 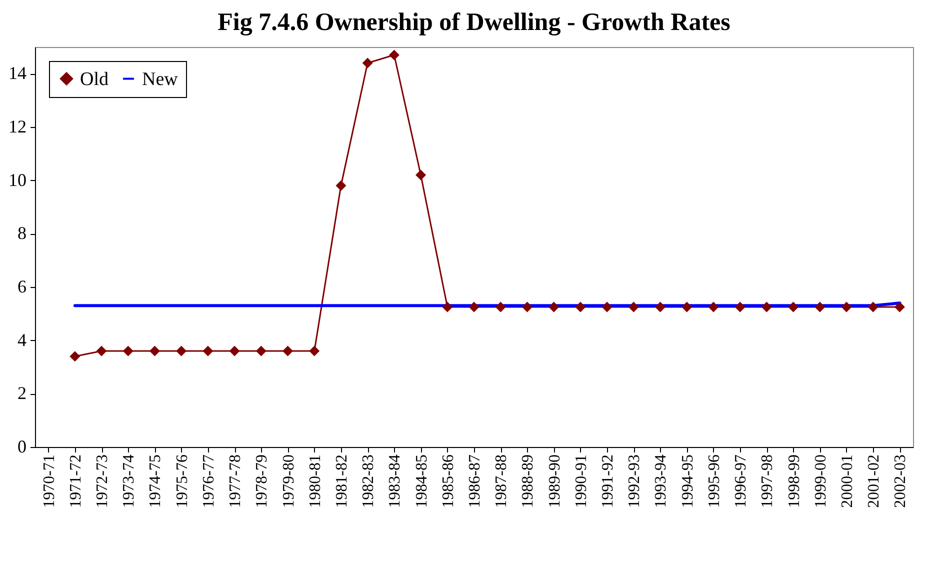 I want to click on chart-title: Fig 7.4.6 Ownership of Dwelling - Growth Rates, so click(x=474, y=22).